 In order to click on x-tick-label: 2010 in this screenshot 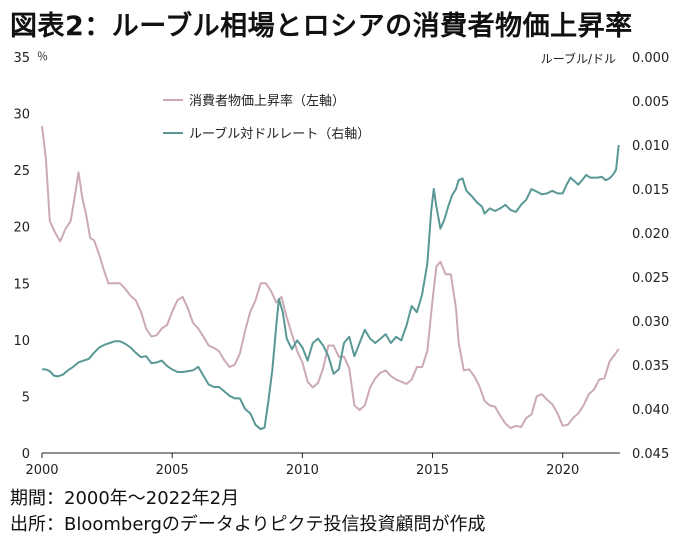, I will do `click(302, 470)`.